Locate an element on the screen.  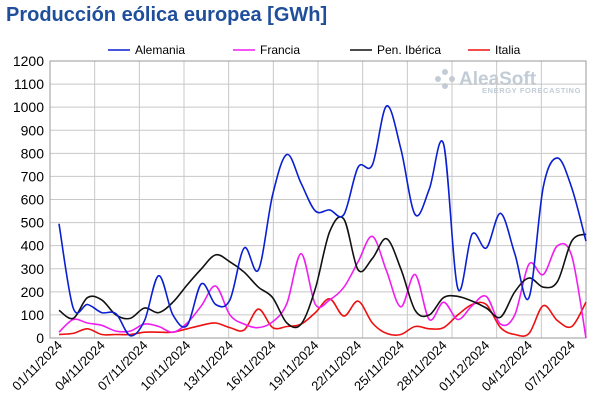
series-line-italia is located at coordinates (322, 317).